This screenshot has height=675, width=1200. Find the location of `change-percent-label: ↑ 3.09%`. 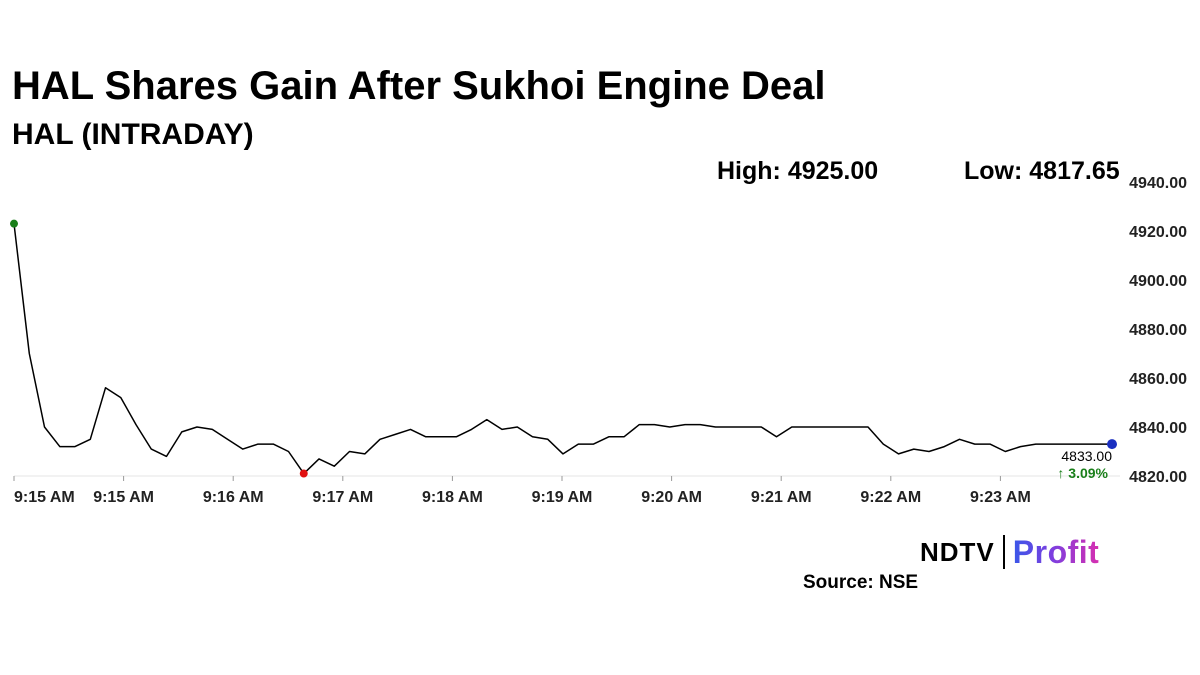

change-percent-label: ↑ 3.09% is located at coordinates (1082, 473).